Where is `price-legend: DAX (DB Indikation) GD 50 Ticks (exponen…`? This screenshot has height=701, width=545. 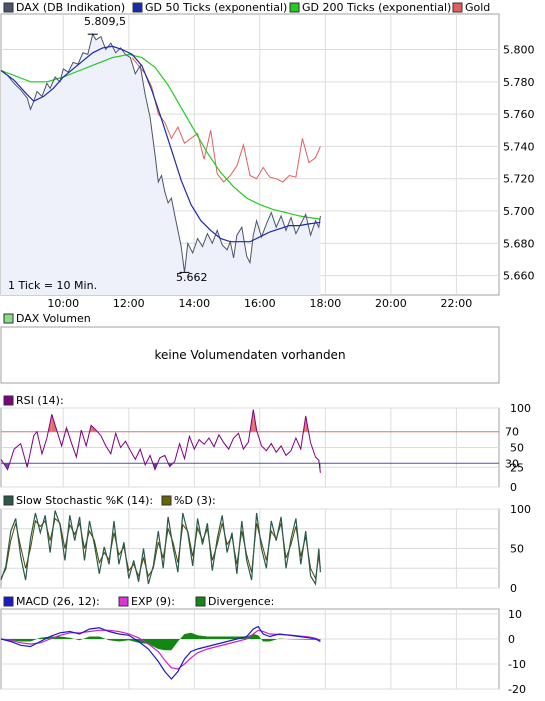 price-legend: DAX (DB Indikation) GD 50 Ticks (exponen… is located at coordinates (247, 7).